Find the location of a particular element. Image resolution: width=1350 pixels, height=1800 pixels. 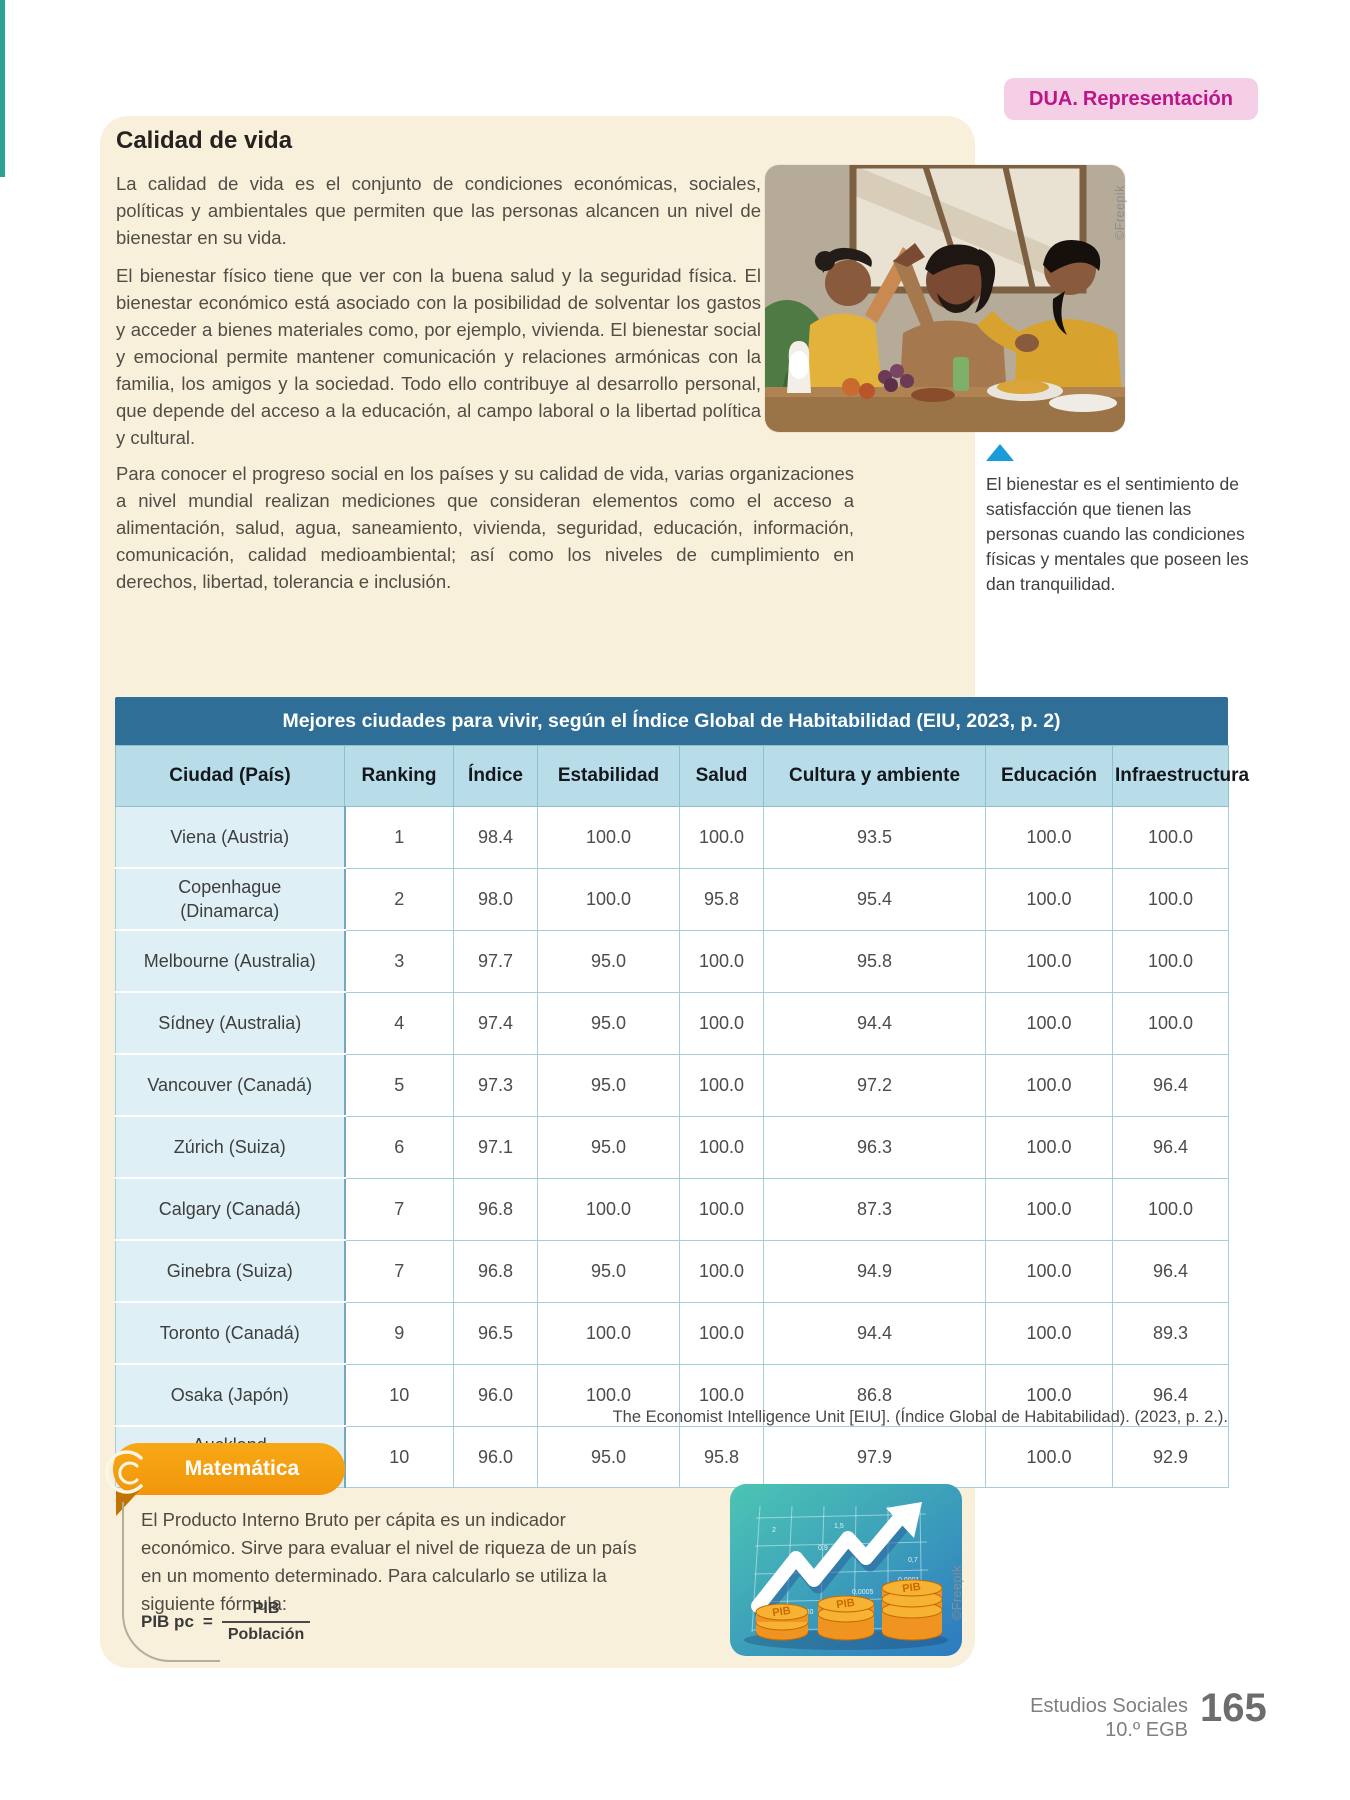

pib-formula: PIB pc = PIB Población is located at coordinates (226, 1622).